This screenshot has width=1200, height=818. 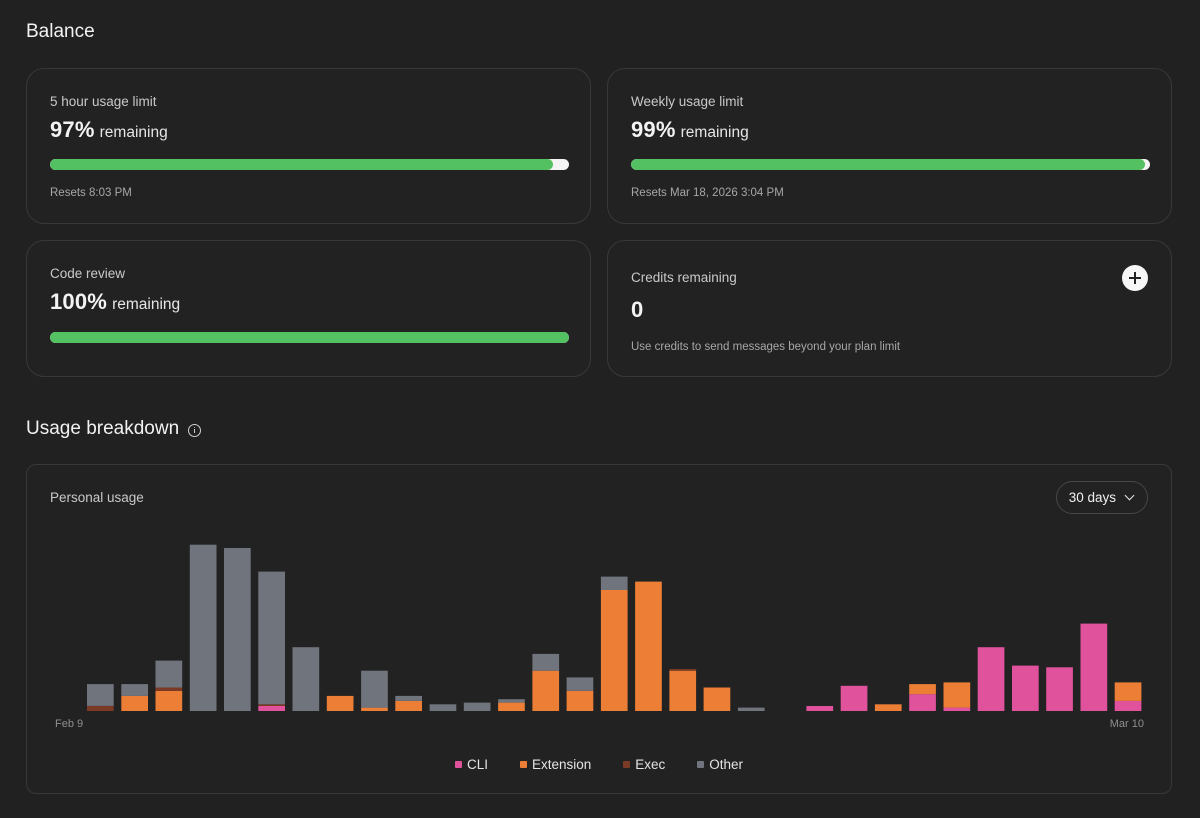 I want to click on legend-label-other: Other, so click(x=726, y=764).